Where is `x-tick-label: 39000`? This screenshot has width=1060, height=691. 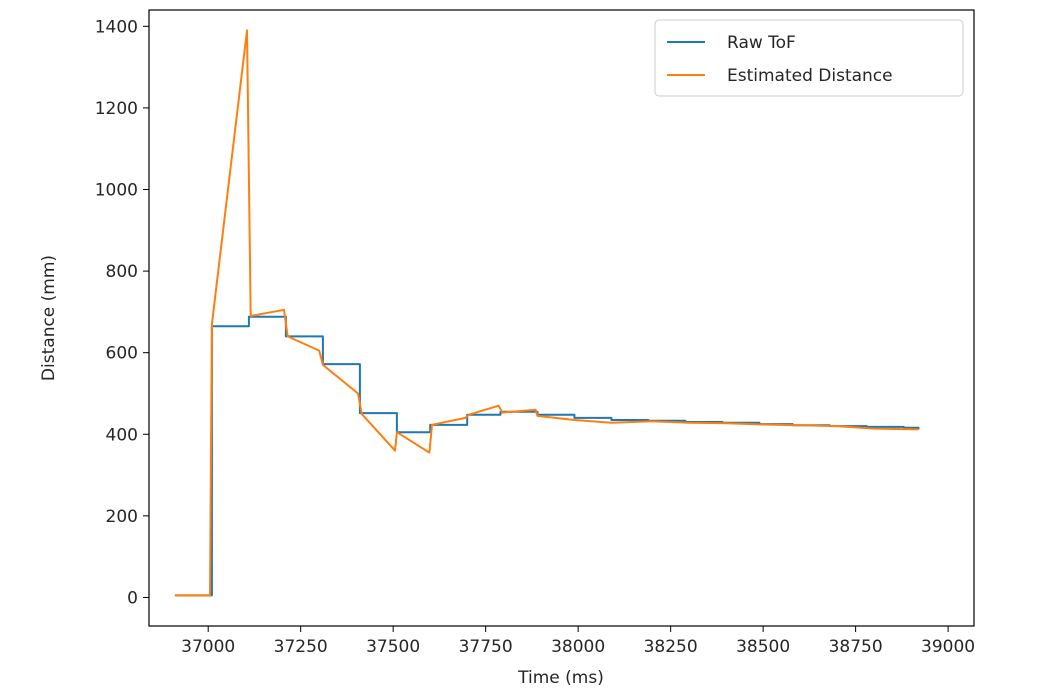 x-tick-label: 39000 is located at coordinates (948, 647).